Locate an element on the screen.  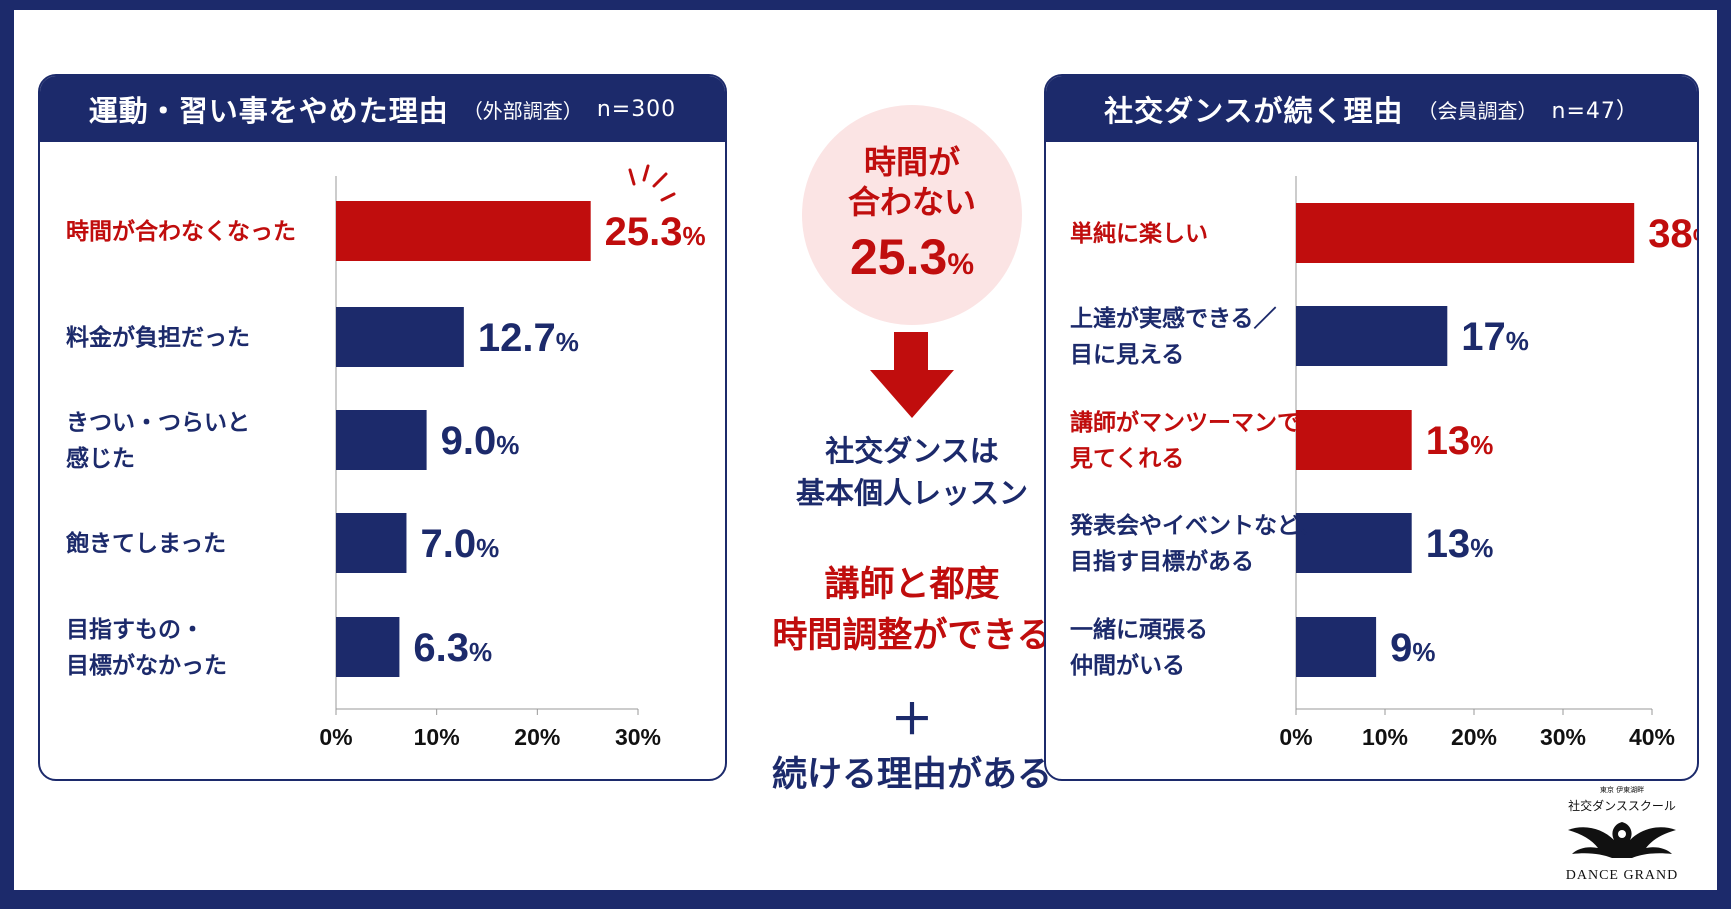
left-category-label: 目指すもの・目標がなかった is located at coordinates (146, 648).